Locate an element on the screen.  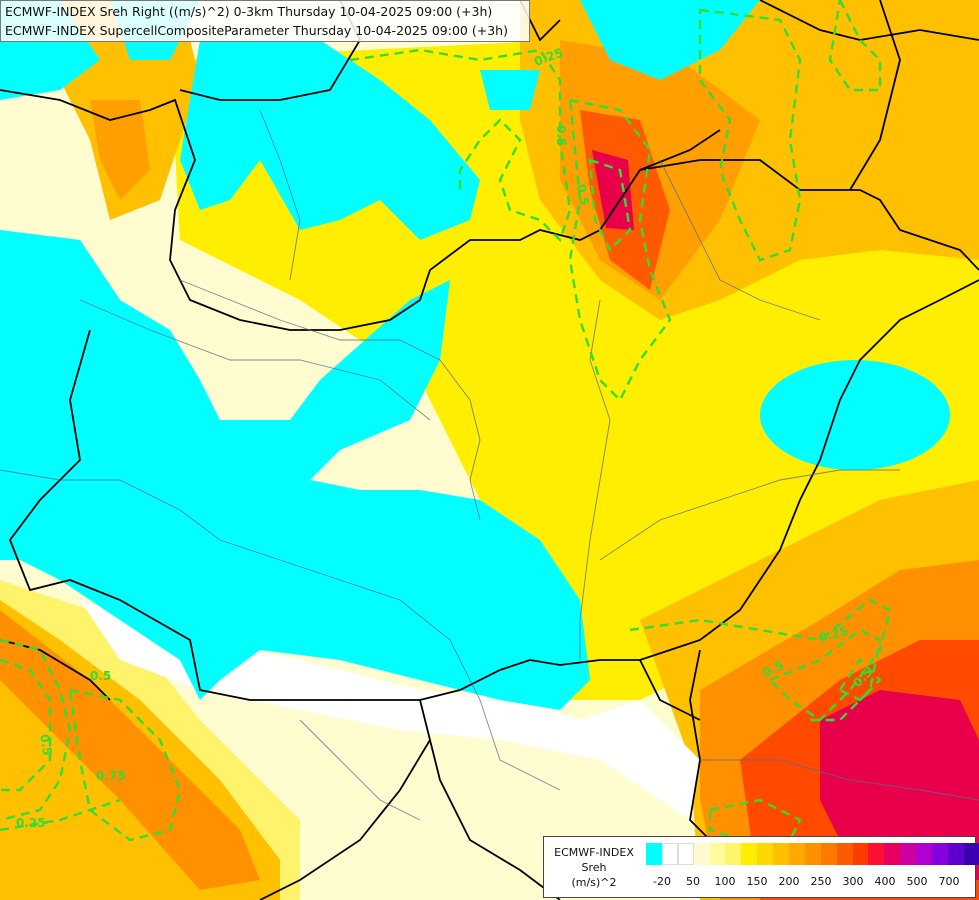
legend-tick: 500 is located at coordinates (917, 881).